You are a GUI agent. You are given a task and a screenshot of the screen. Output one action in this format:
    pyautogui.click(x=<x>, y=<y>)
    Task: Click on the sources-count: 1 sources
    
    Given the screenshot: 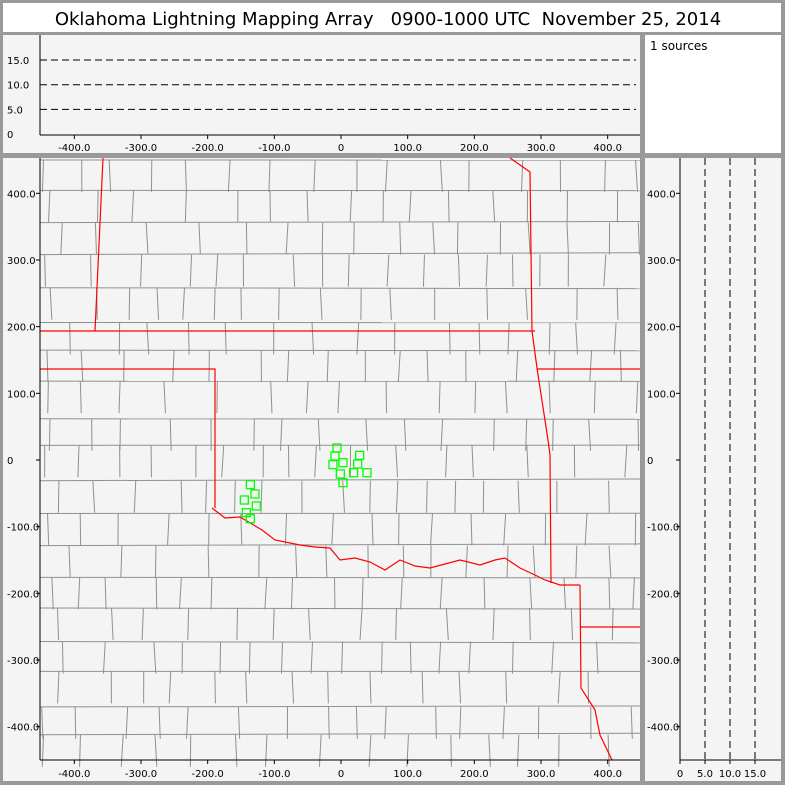 What is the action you would take?
    pyautogui.click(x=679, y=46)
    